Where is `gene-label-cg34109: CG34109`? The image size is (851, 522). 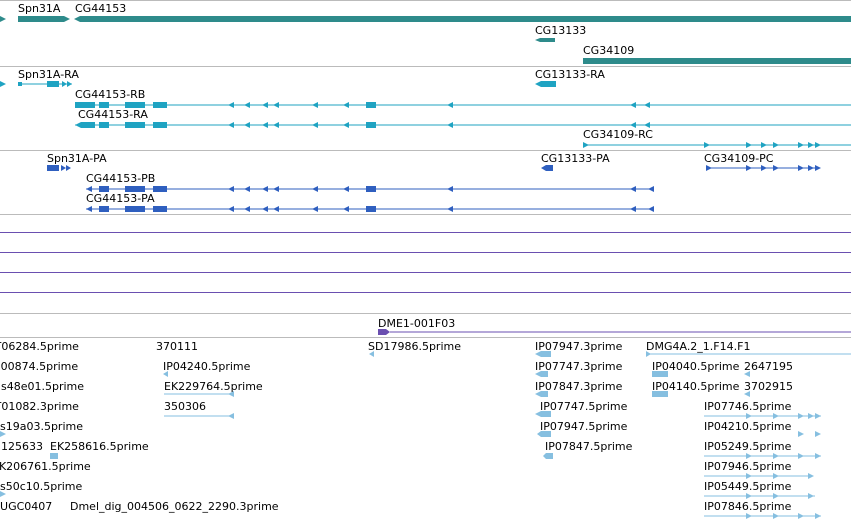
gene-label-cg34109: CG34109 is located at coordinates (609, 50).